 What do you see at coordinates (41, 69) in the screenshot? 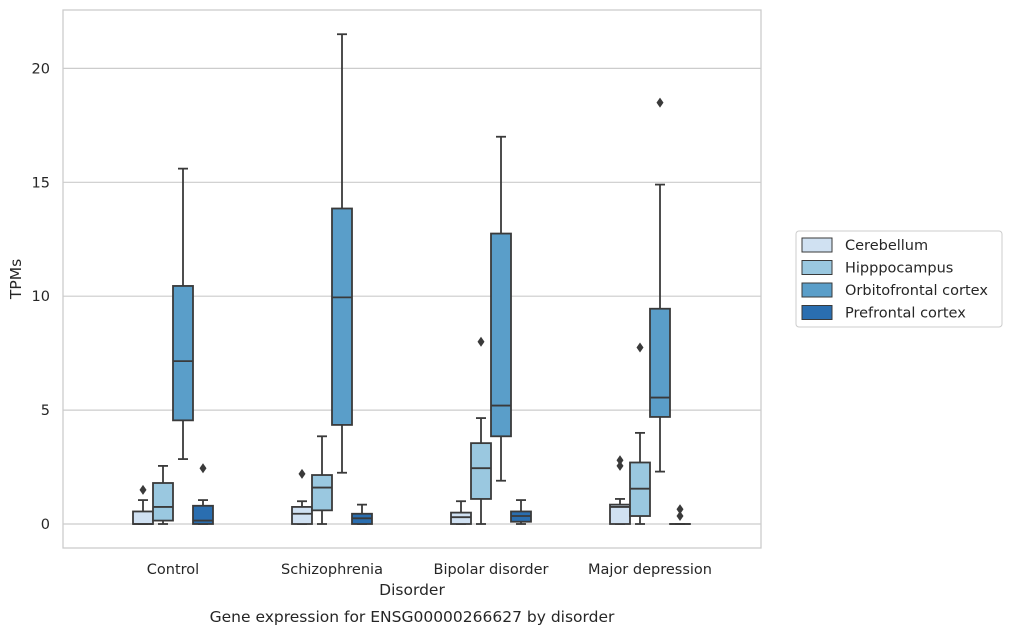
I see `y-tick-label-20: 20` at bounding box center [41, 69].